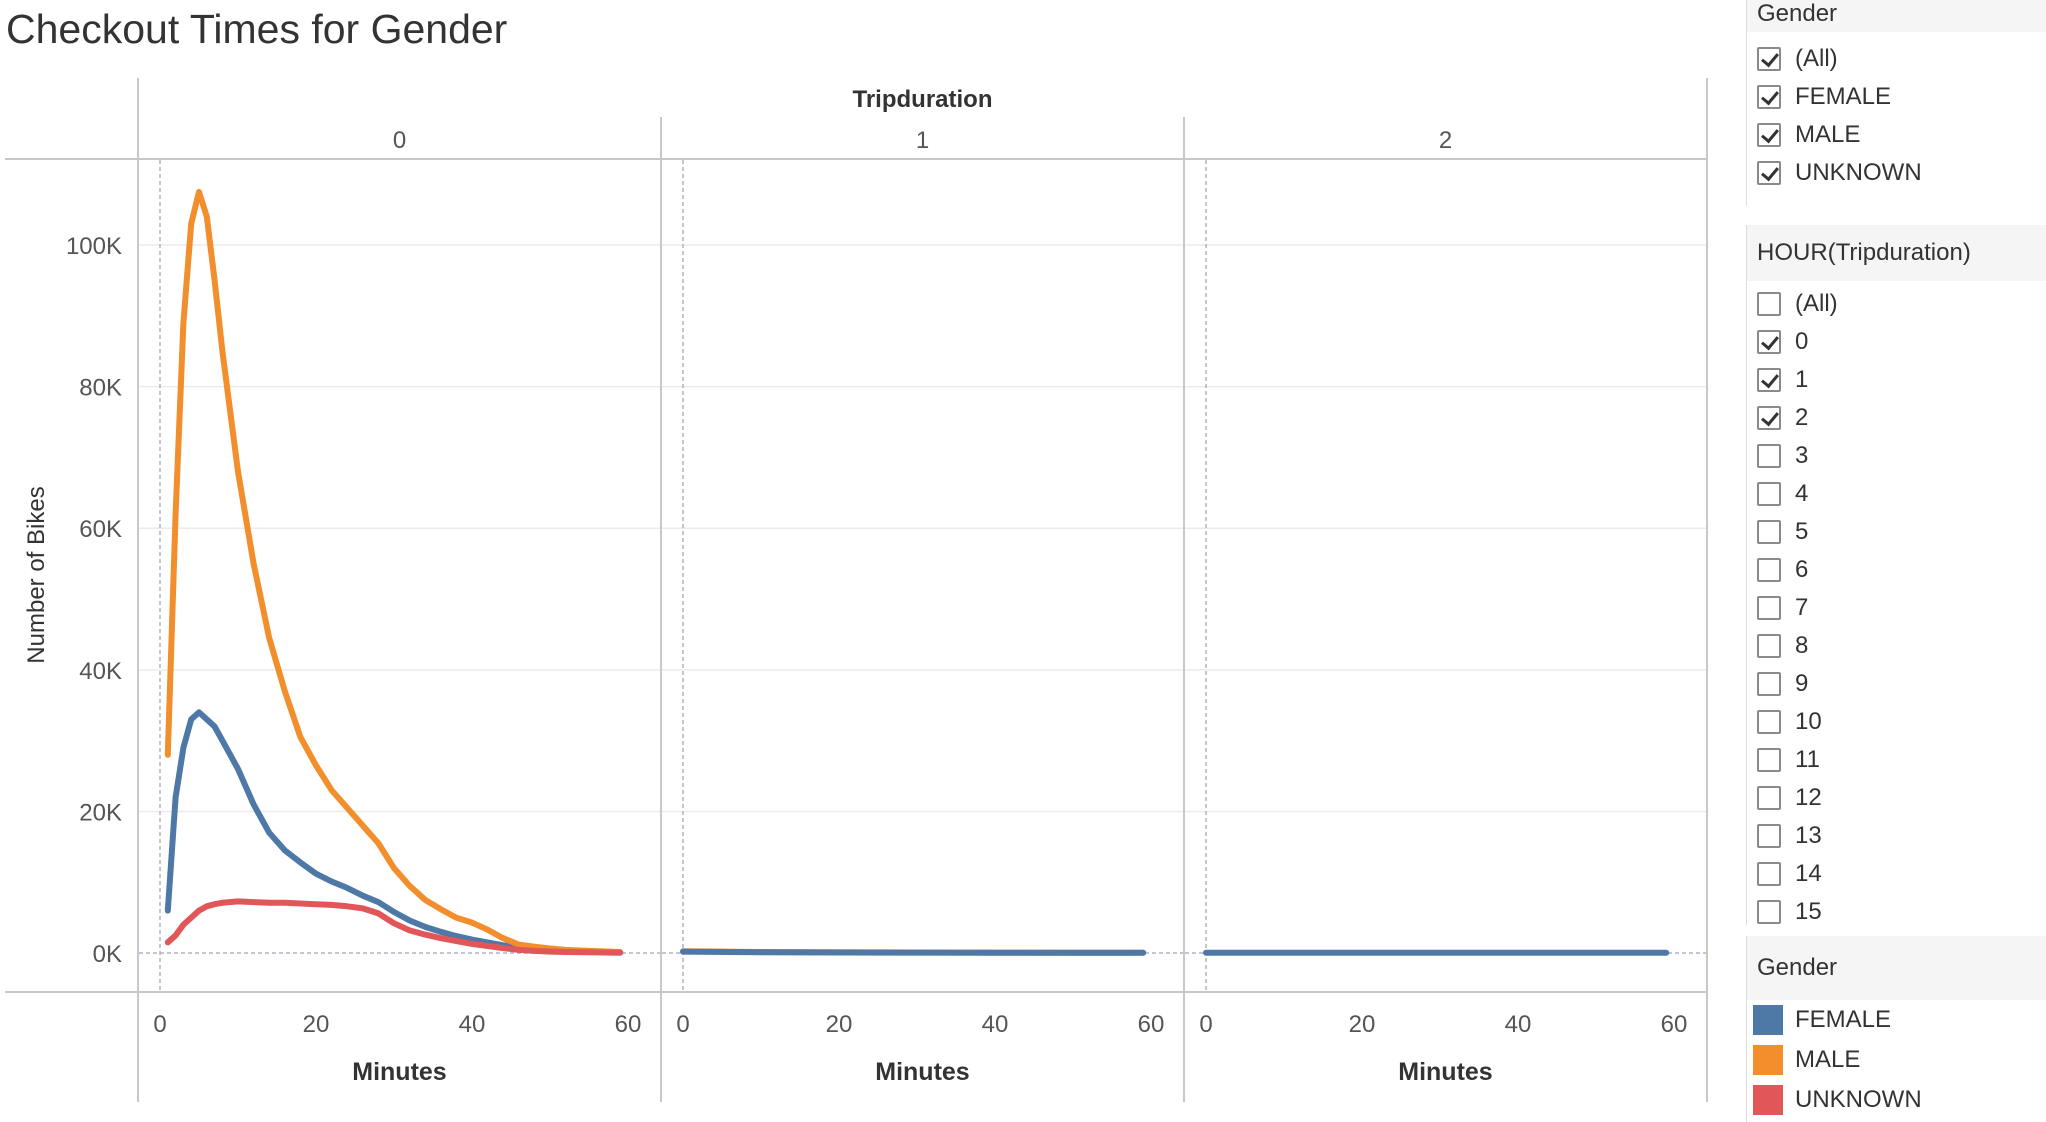 This screenshot has height=1122, width=2046. What do you see at coordinates (1802, 569) in the screenshot?
I see `hour-option-label: 6` at bounding box center [1802, 569].